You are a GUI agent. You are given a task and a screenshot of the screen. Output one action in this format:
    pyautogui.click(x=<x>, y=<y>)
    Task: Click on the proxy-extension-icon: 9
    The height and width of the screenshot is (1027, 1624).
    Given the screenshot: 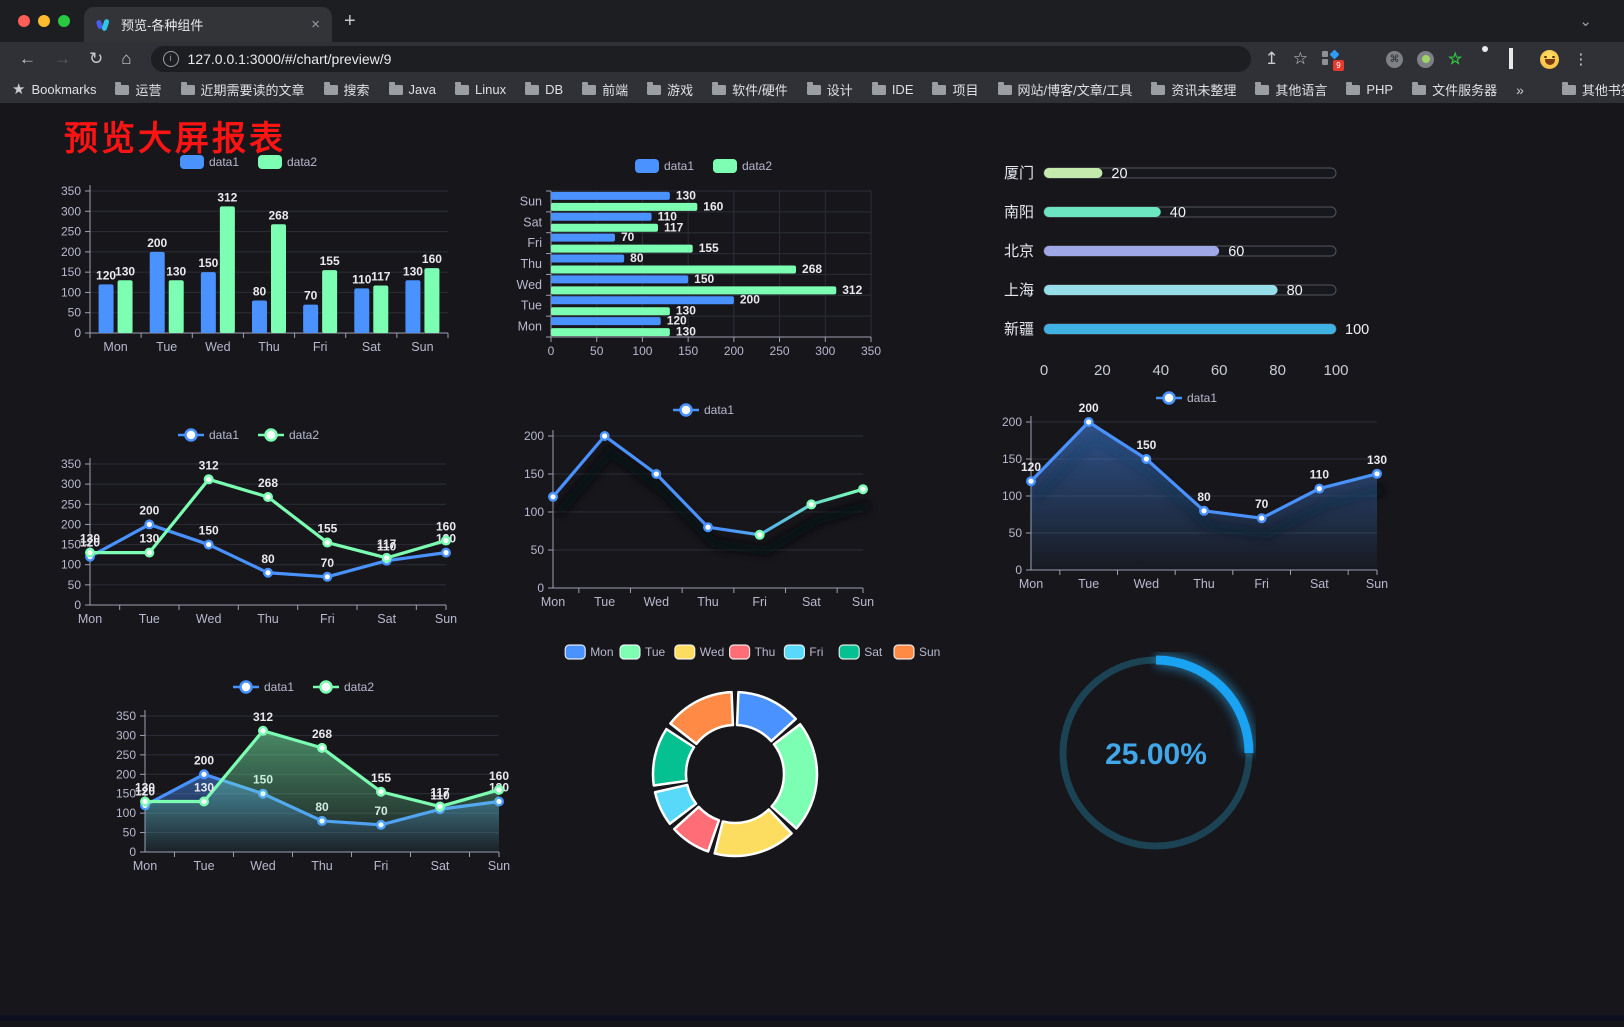 What is the action you would take?
    pyautogui.click(x=1333, y=60)
    